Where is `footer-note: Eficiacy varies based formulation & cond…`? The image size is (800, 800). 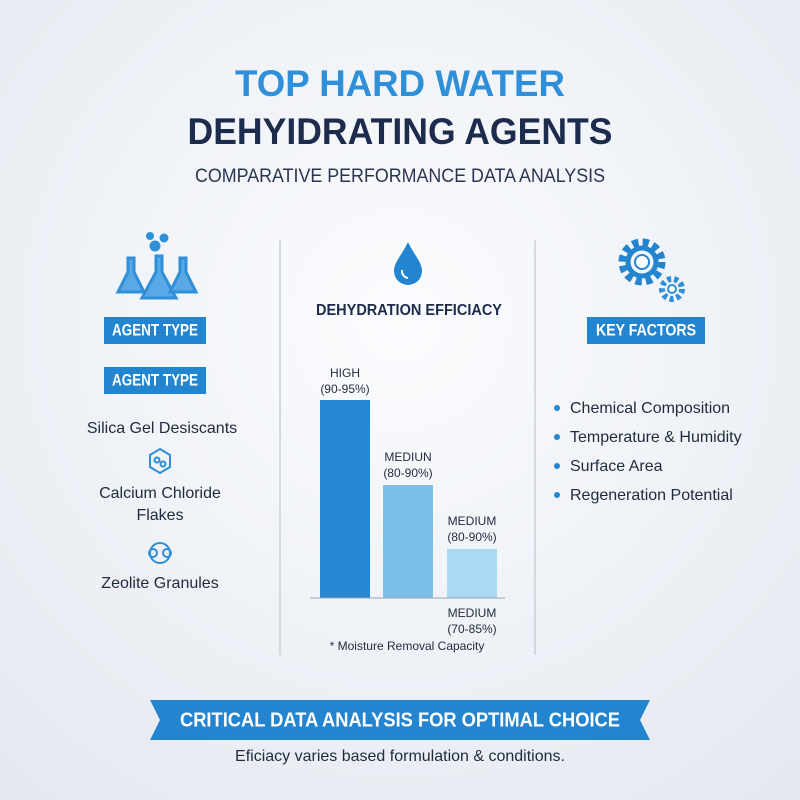 footer-note: Eficiacy varies based formulation & cond… is located at coordinates (400, 756).